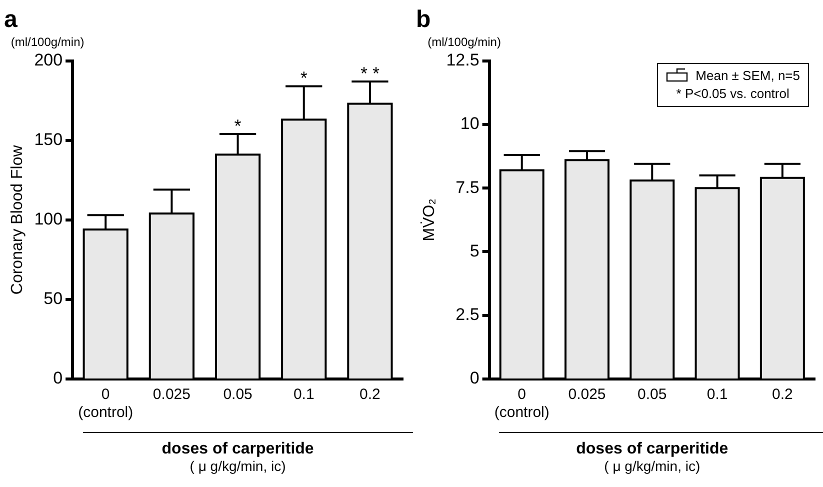 This screenshot has height=487, width=823. What do you see at coordinates (48, 140) in the screenshot?
I see `y-tick-label: 150` at bounding box center [48, 140].